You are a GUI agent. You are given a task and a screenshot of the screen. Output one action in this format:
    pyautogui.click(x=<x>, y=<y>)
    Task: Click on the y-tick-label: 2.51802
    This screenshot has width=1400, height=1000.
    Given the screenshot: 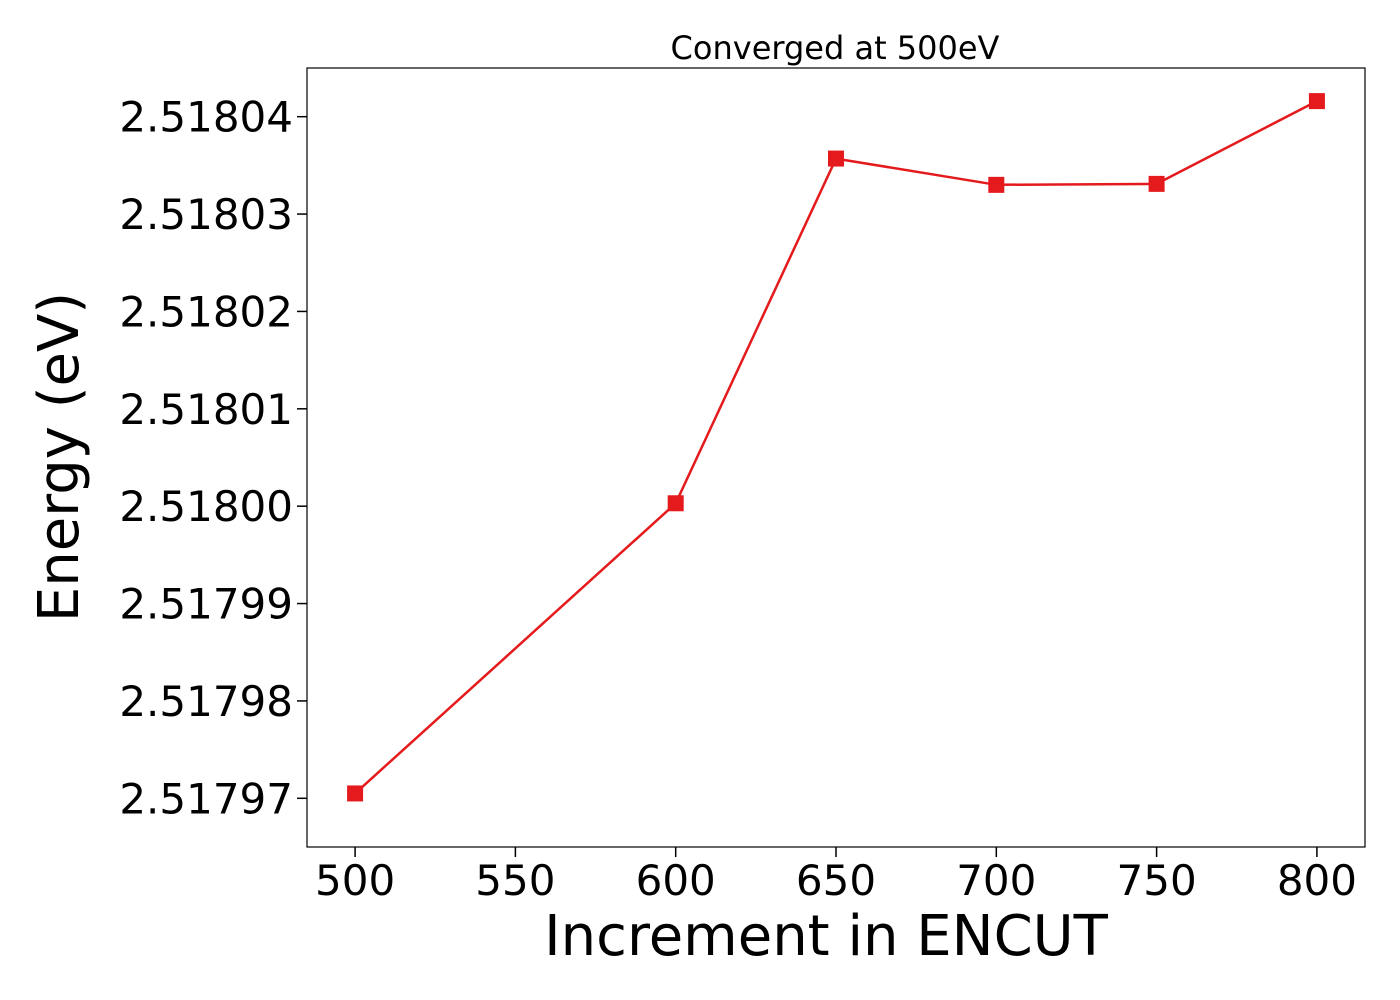 What is the action you would take?
    pyautogui.click(x=206, y=311)
    